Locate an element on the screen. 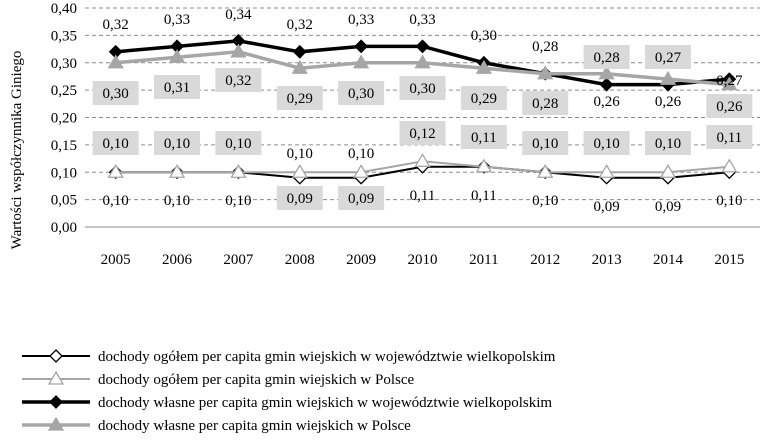 The height and width of the screenshot is (441, 772). y-tick-label: 0,35 is located at coordinates (64, 36).